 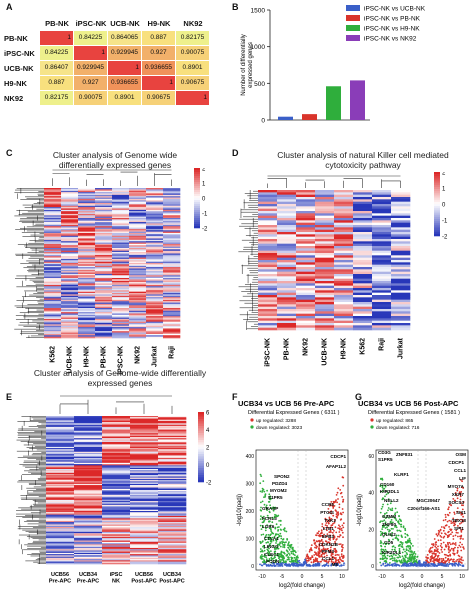 I want to click on table-cell: 0.936655, so click(x=158, y=68).